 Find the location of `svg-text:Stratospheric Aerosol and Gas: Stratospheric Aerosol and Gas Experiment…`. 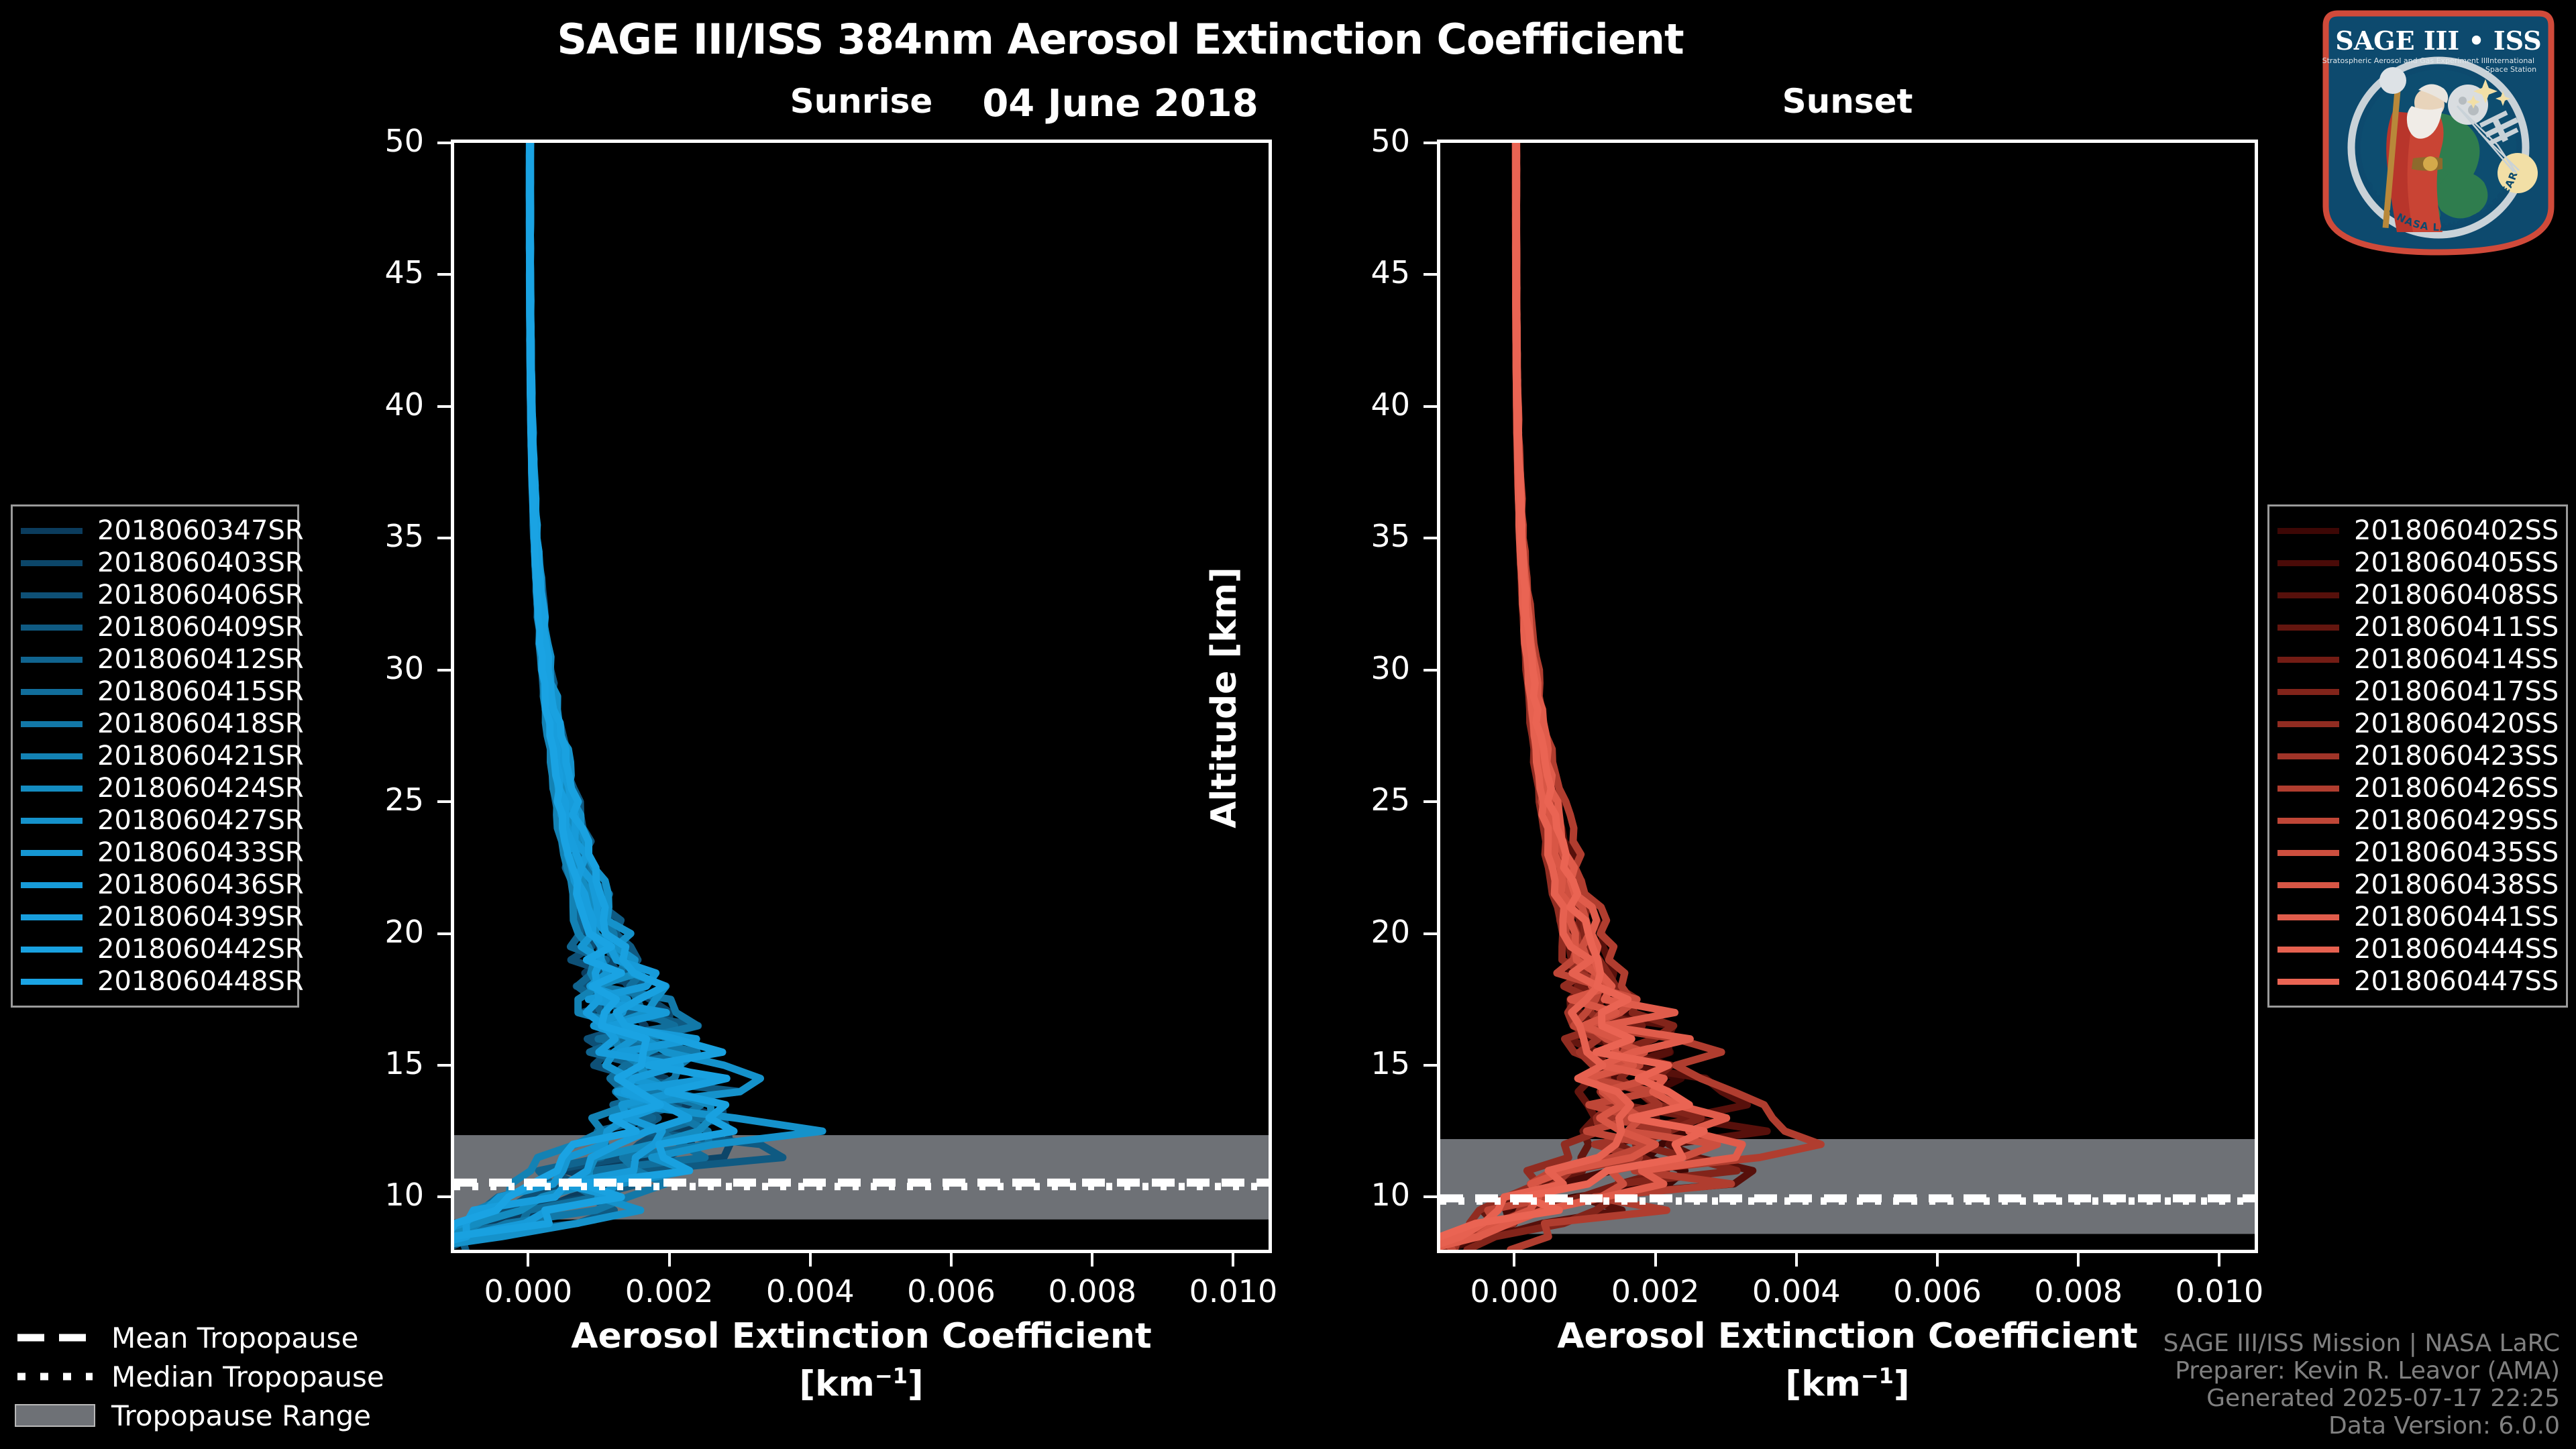

svg-text:Stratospheric Aerosol and Gas: Stratospheric Aerosol and Gas Experiment… is located at coordinates (2405, 60).